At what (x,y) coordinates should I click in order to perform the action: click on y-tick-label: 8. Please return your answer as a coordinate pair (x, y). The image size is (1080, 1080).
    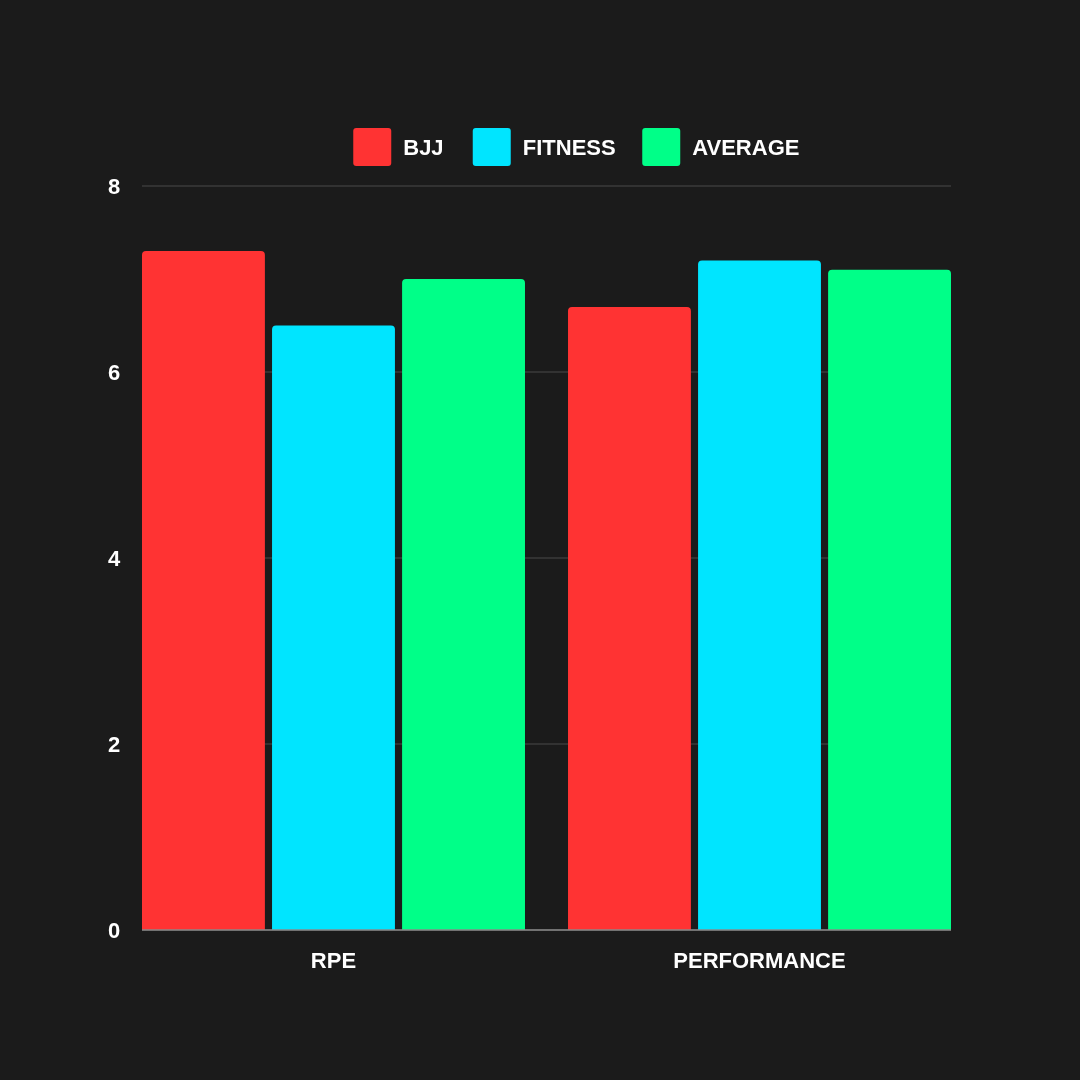
    Looking at the image, I should click on (114, 186).